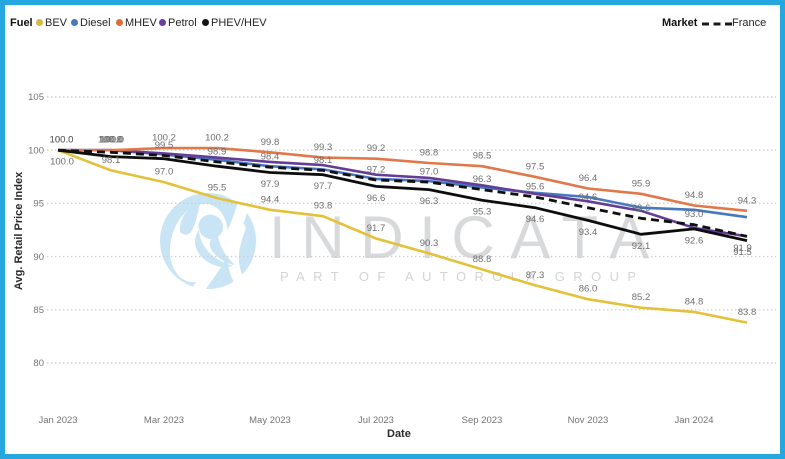 This screenshot has width=785, height=459. I want to click on svg-text: Sep 2023, so click(482, 420).